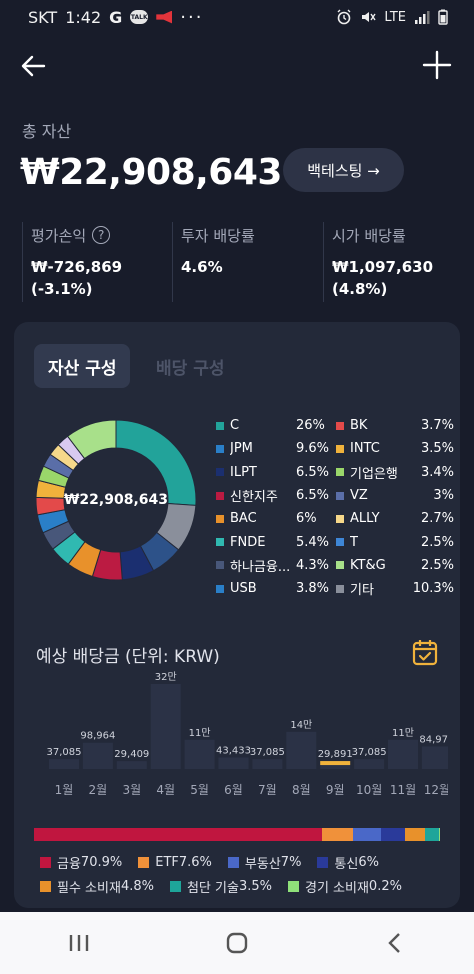  I want to click on legend-pct: 6%, so click(306, 519).